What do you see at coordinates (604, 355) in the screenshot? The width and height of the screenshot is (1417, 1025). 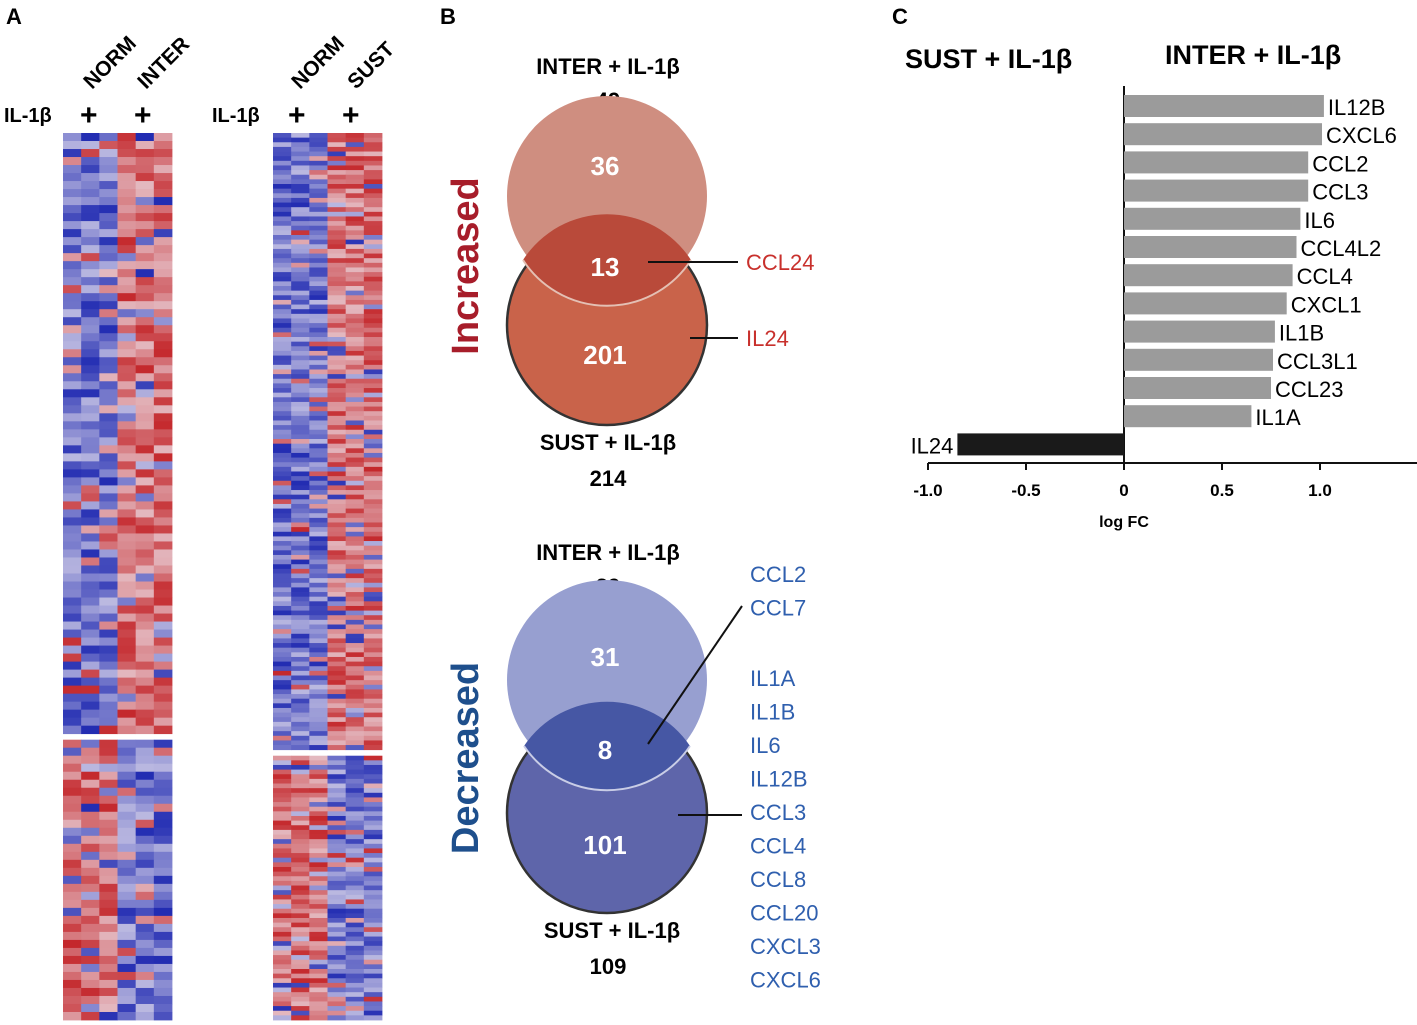 I see `inc-bottom-unique: 201` at bounding box center [604, 355].